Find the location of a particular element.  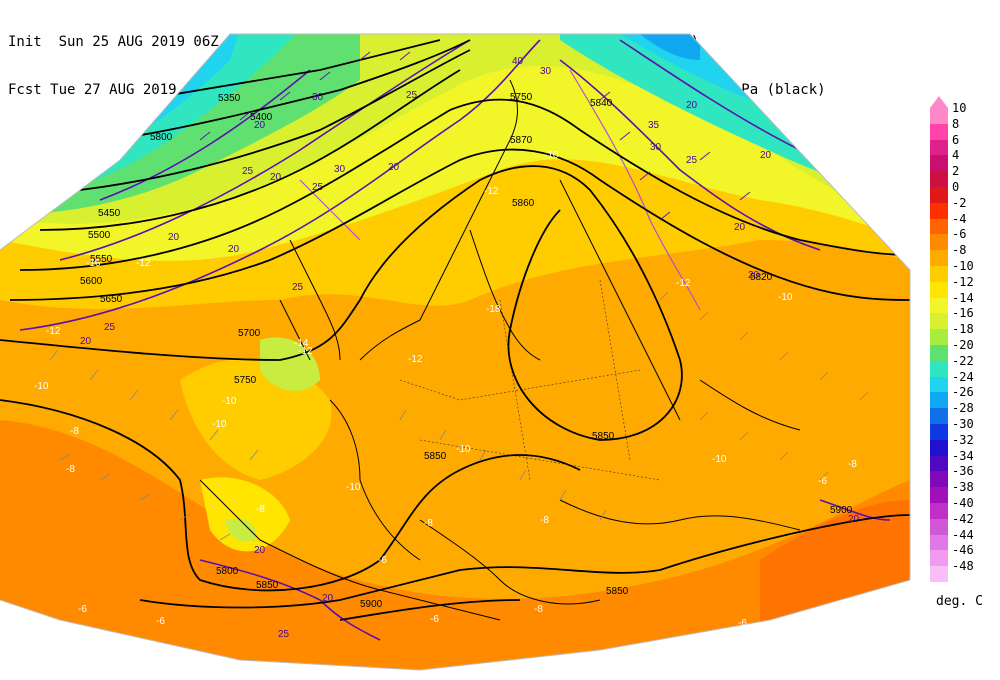

colorbar-tick-label: -22 is located at coordinates (963, 360).